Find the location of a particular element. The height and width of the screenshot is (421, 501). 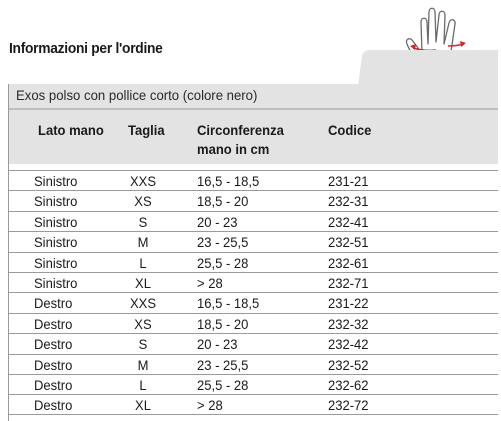

table-row: Sinistro XXS 16,5 - 18,5 231-21 is located at coordinates (253, 180).